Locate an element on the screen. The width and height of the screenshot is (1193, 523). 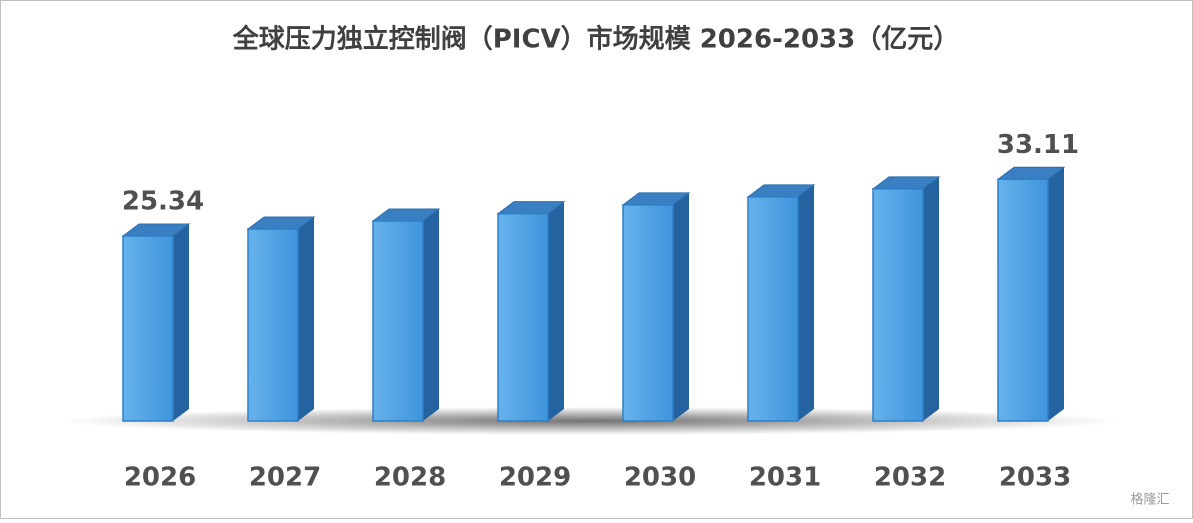
x-tick-label: 2033 is located at coordinates (1035, 478).